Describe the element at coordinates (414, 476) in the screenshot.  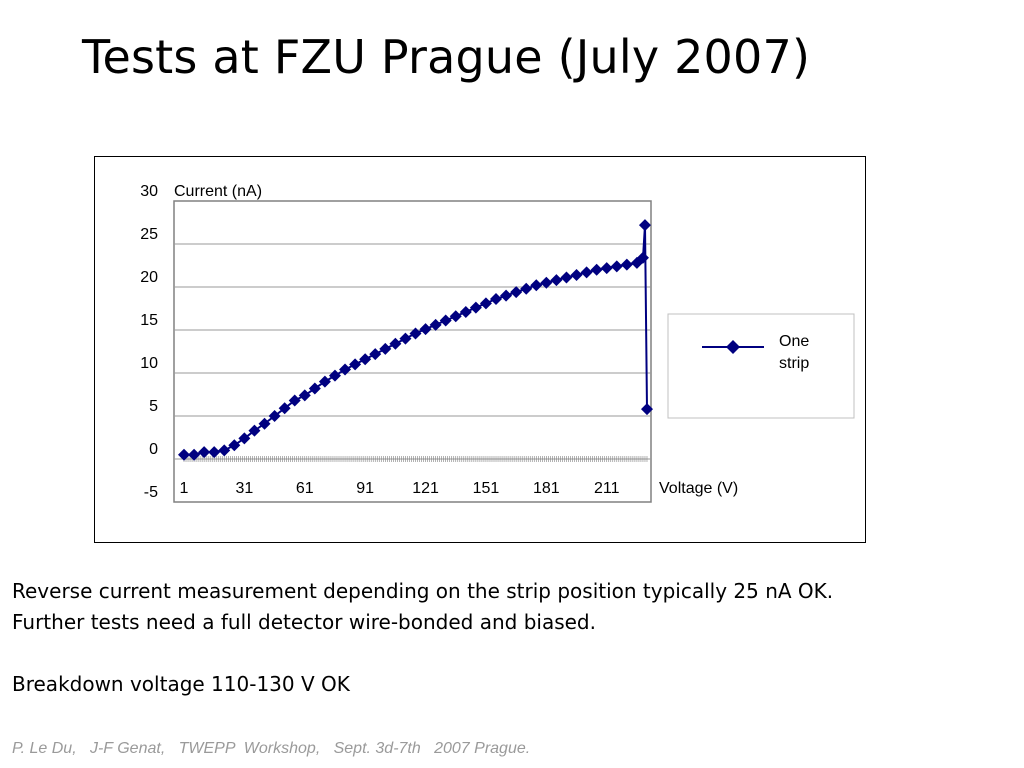
I see `x-tick-labels: 1 31 61 91 121 151 181 211` at that location.